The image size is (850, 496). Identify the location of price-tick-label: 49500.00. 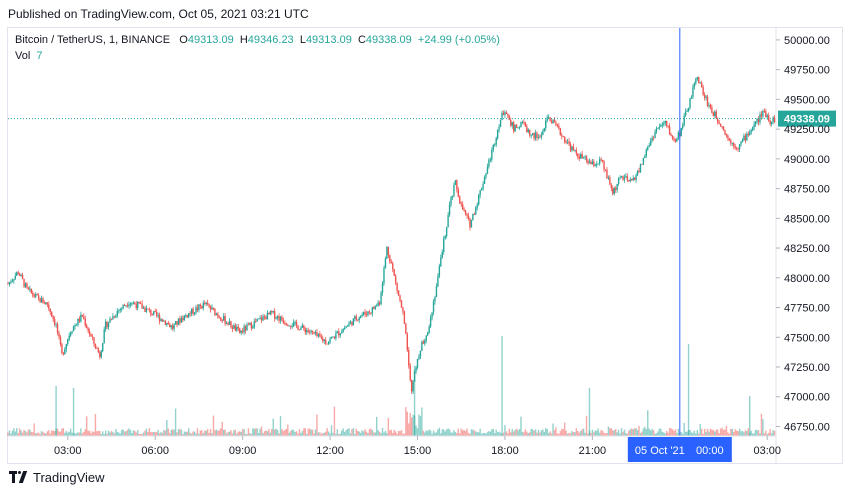
(807, 100).